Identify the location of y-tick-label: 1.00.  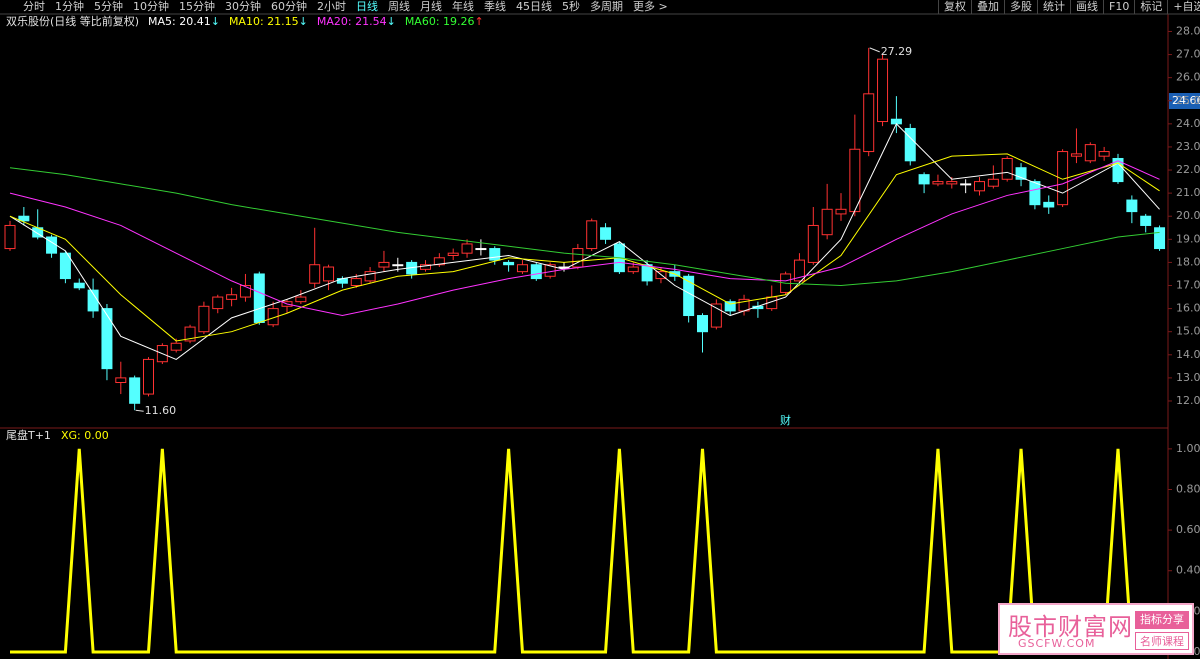
(1188, 448).